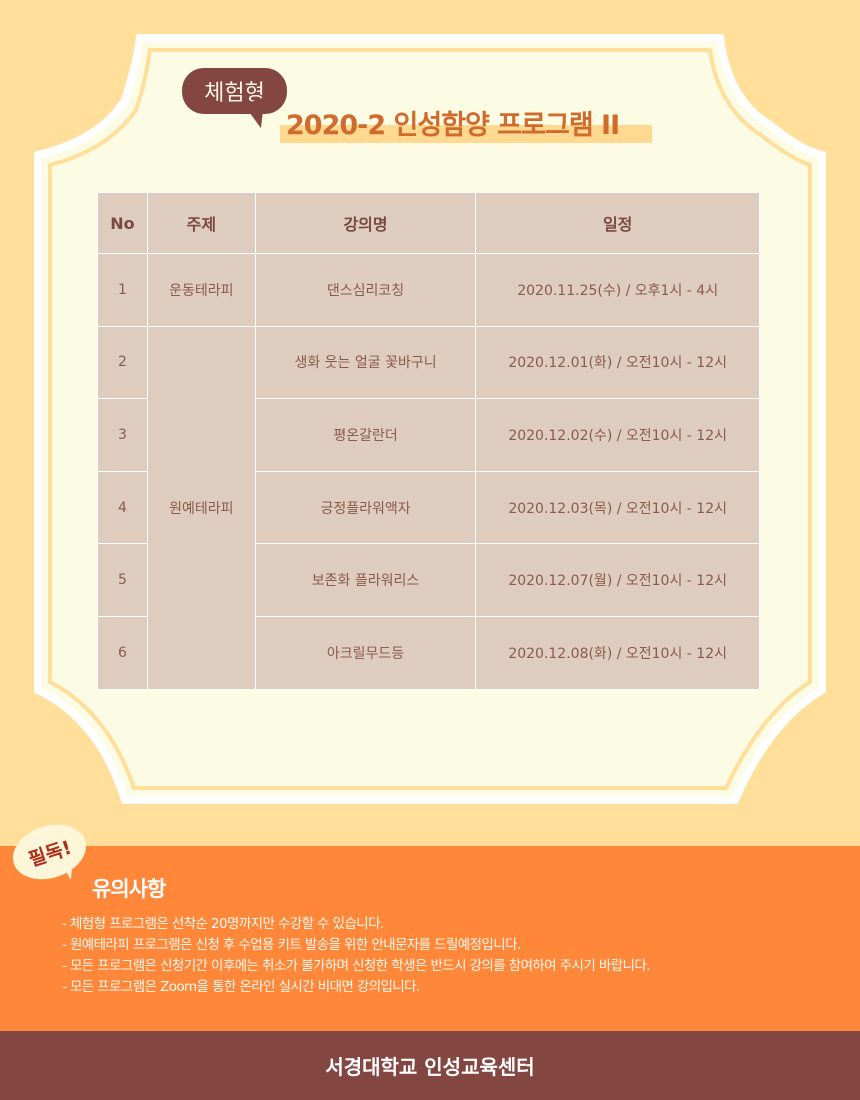 The image size is (860, 1100). I want to click on header-name: 강의명, so click(365, 223).